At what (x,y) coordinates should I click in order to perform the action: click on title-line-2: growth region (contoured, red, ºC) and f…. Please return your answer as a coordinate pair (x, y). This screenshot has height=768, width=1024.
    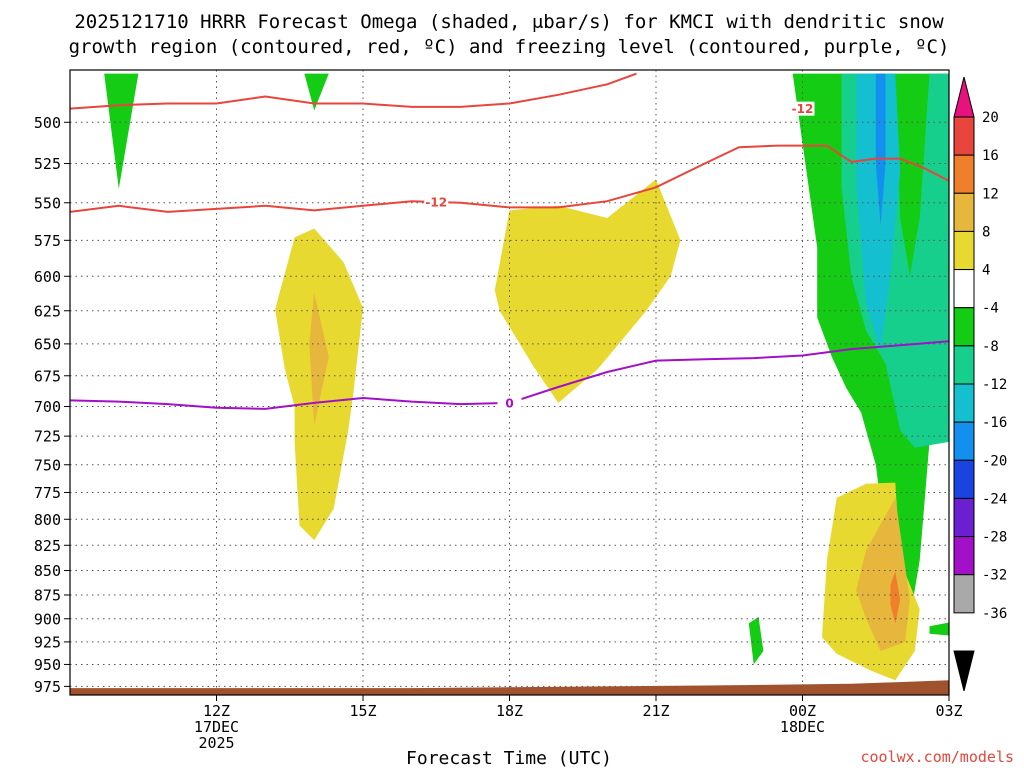
    Looking at the image, I should click on (509, 47).